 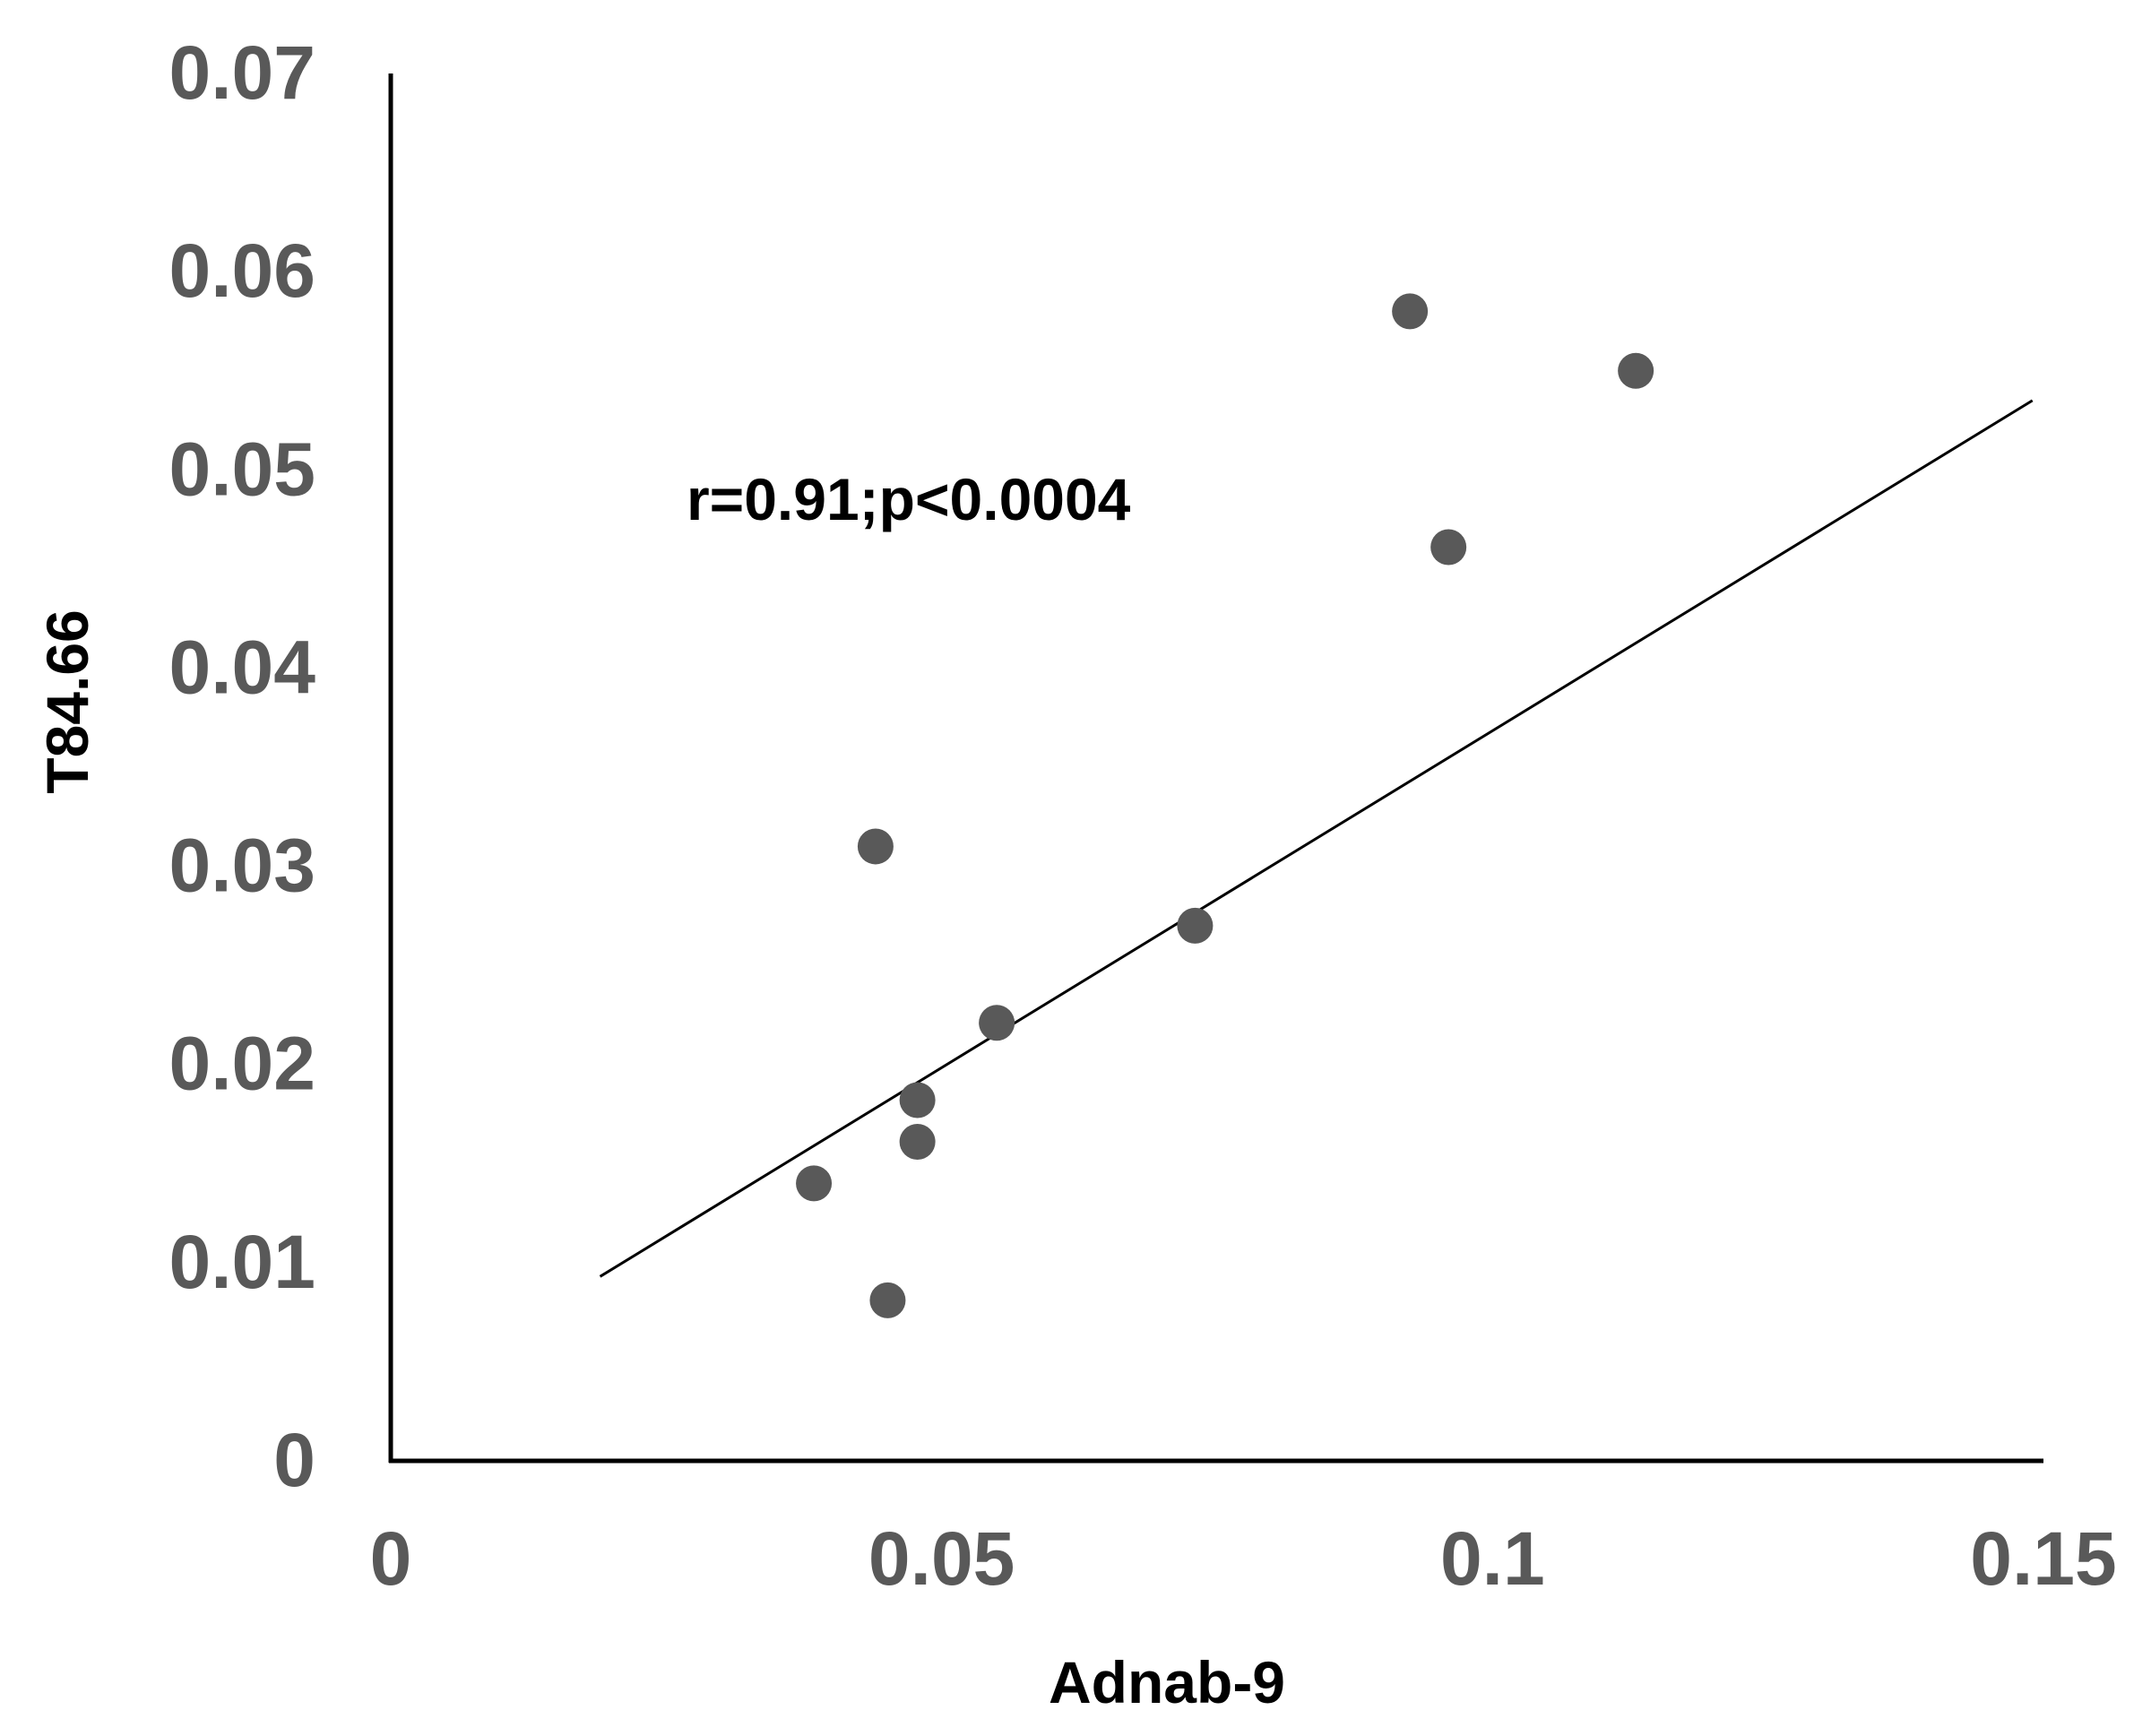 What do you see at coordinates (242, 271) in the screenshot?
I see `y-tick-label: 0.06` at bounding box center [242, 271].